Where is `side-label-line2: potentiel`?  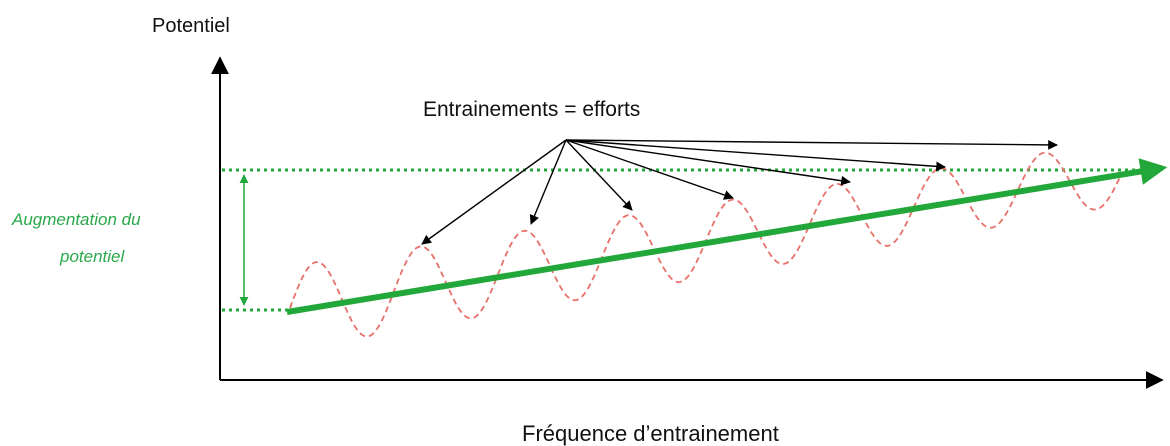 side-label-line2: potentiel is located at coordinates (92, 256).